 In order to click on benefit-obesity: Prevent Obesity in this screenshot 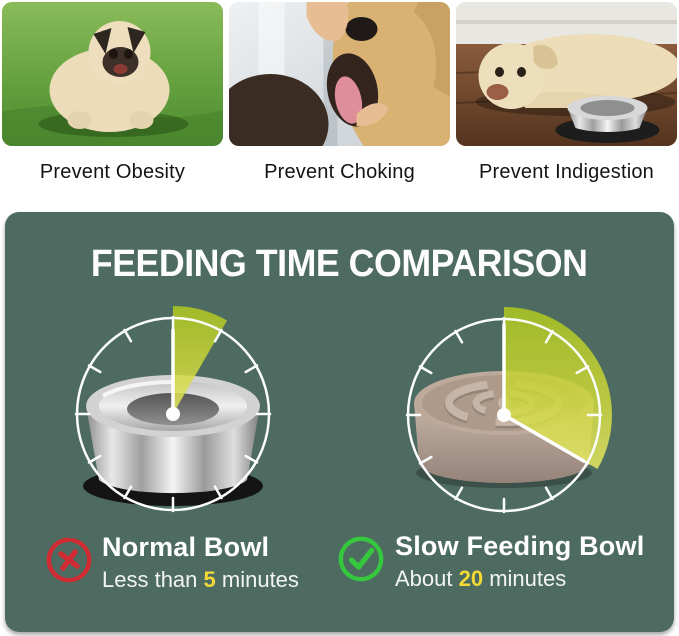, I will do `click(112, 93)`.